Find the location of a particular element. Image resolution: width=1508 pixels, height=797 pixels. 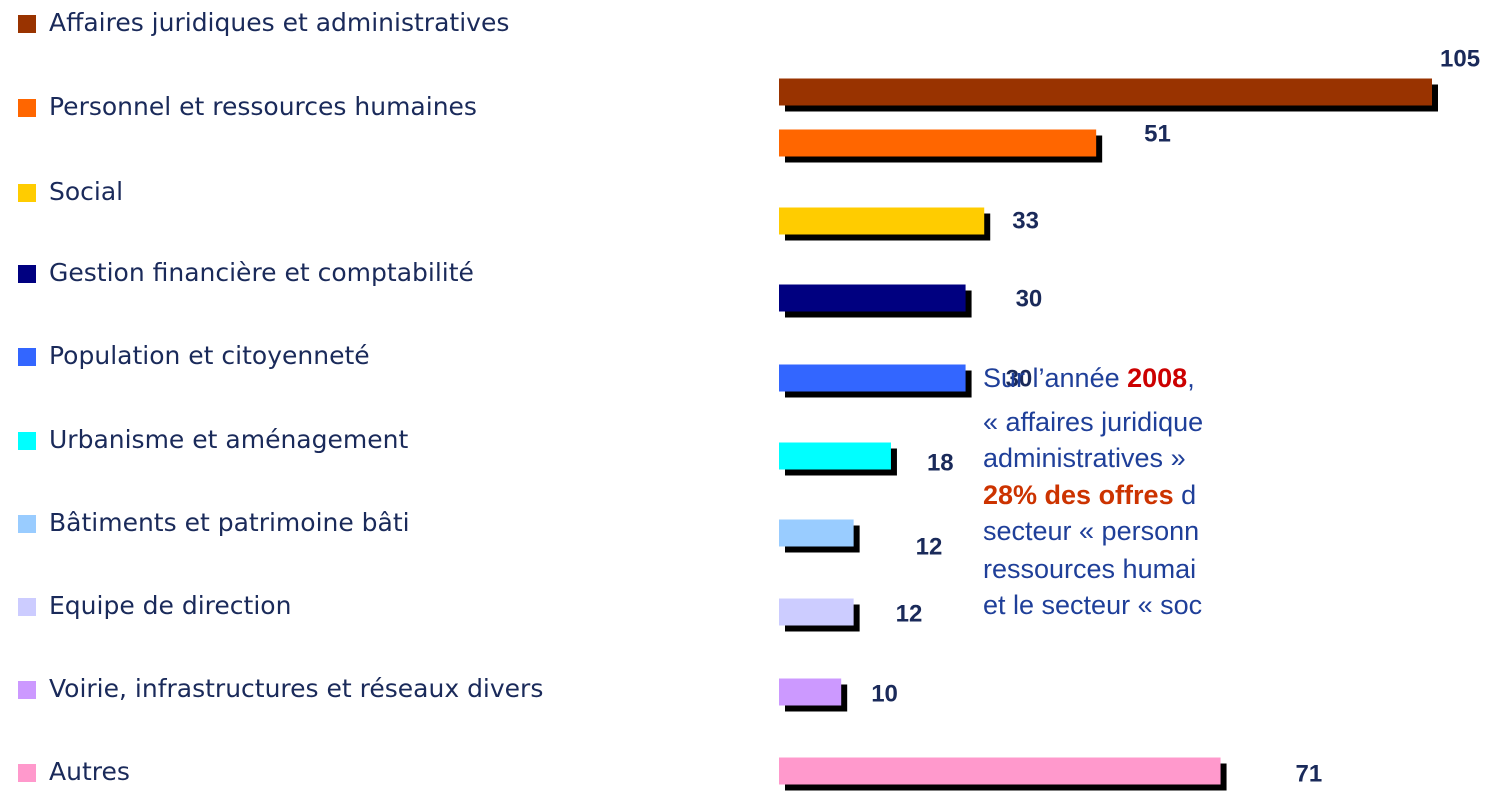

annotation-text: Sur l’année is located at coordinates (1055, 378).